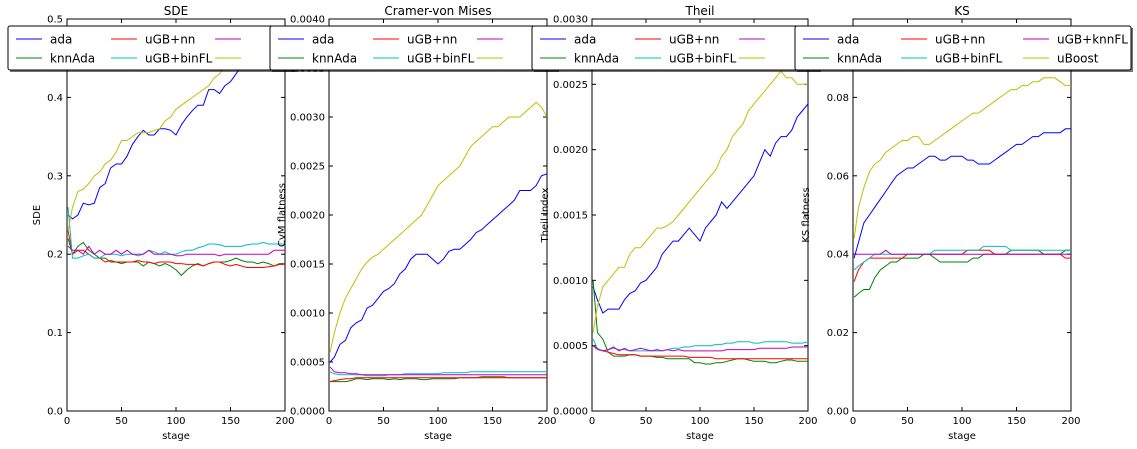 The image size is (1137, 449). I want to click on y-tick-label: 0.1, so click(55, 333).